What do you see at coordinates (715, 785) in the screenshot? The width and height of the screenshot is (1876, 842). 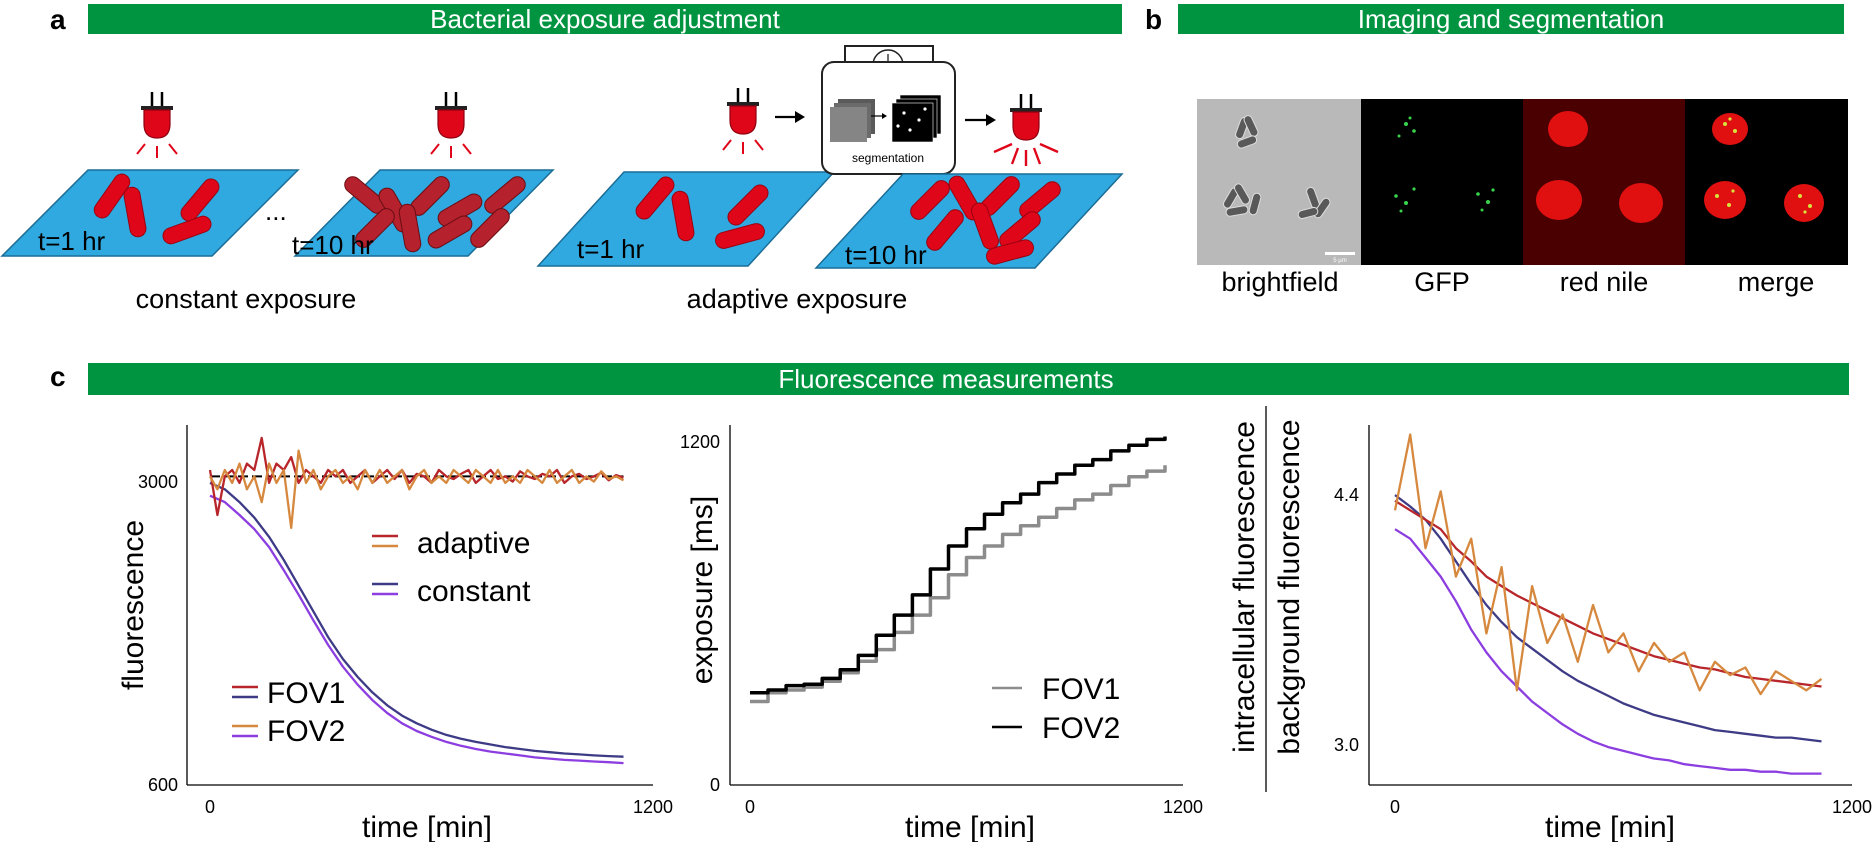 I see `y-tick-label: 0` at bounding box center [715, 785].